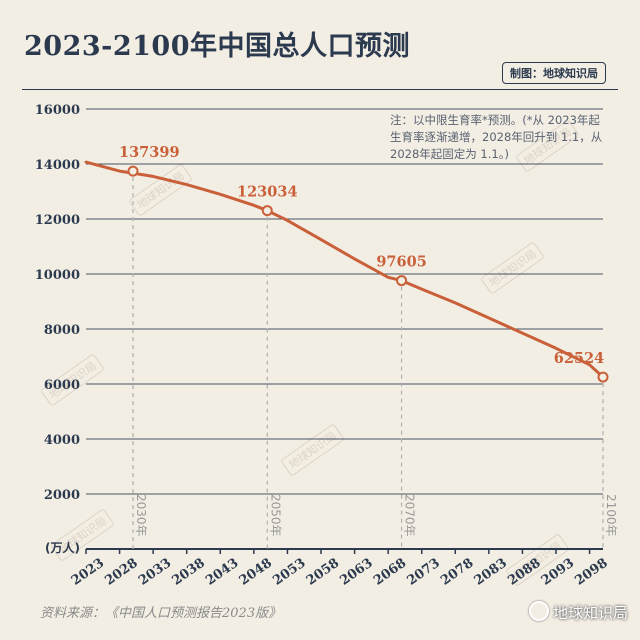  Describe the element at coordinates (88, 572) in the screenshot. I see `x-tick-label: 2023` at that location.